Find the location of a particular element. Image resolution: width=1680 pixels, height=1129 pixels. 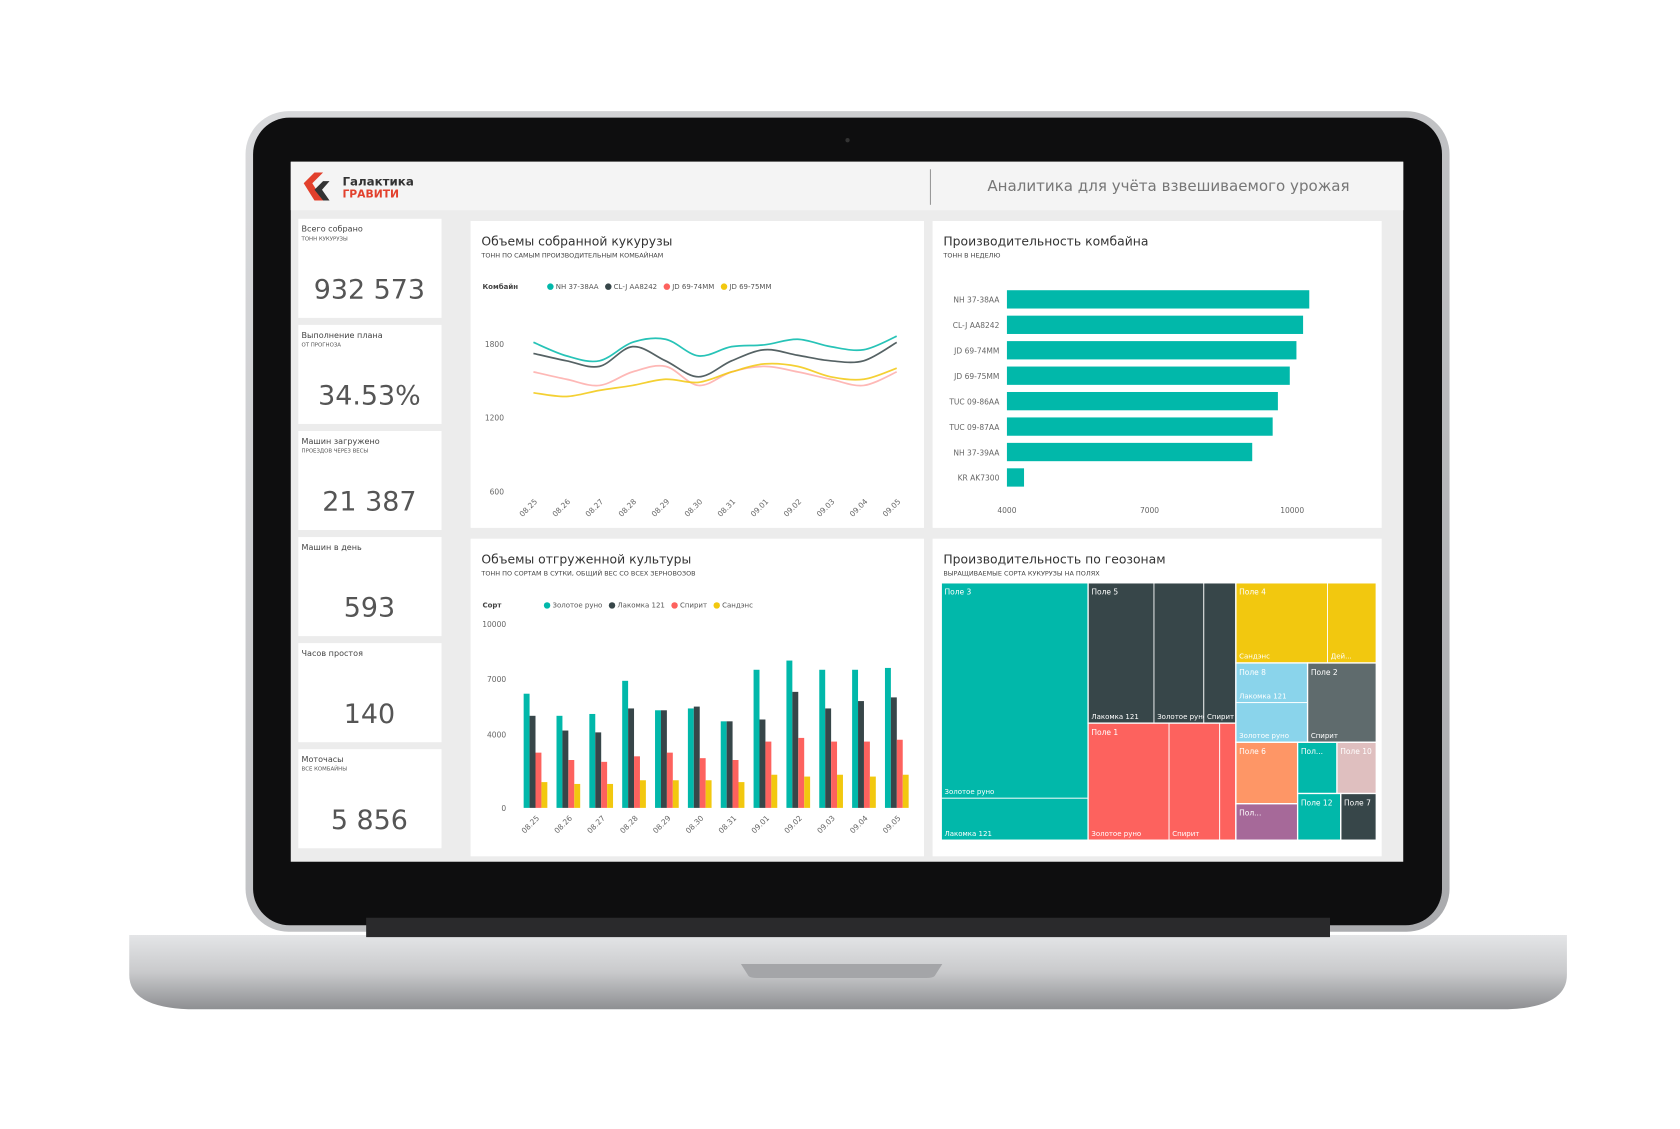

chart-subtitle: ВЫРАЩИВАЕМЫЕ СОРТА КУКУРУЗЫ НА ПОЛЯХ is located at coordinates (1021, 573).